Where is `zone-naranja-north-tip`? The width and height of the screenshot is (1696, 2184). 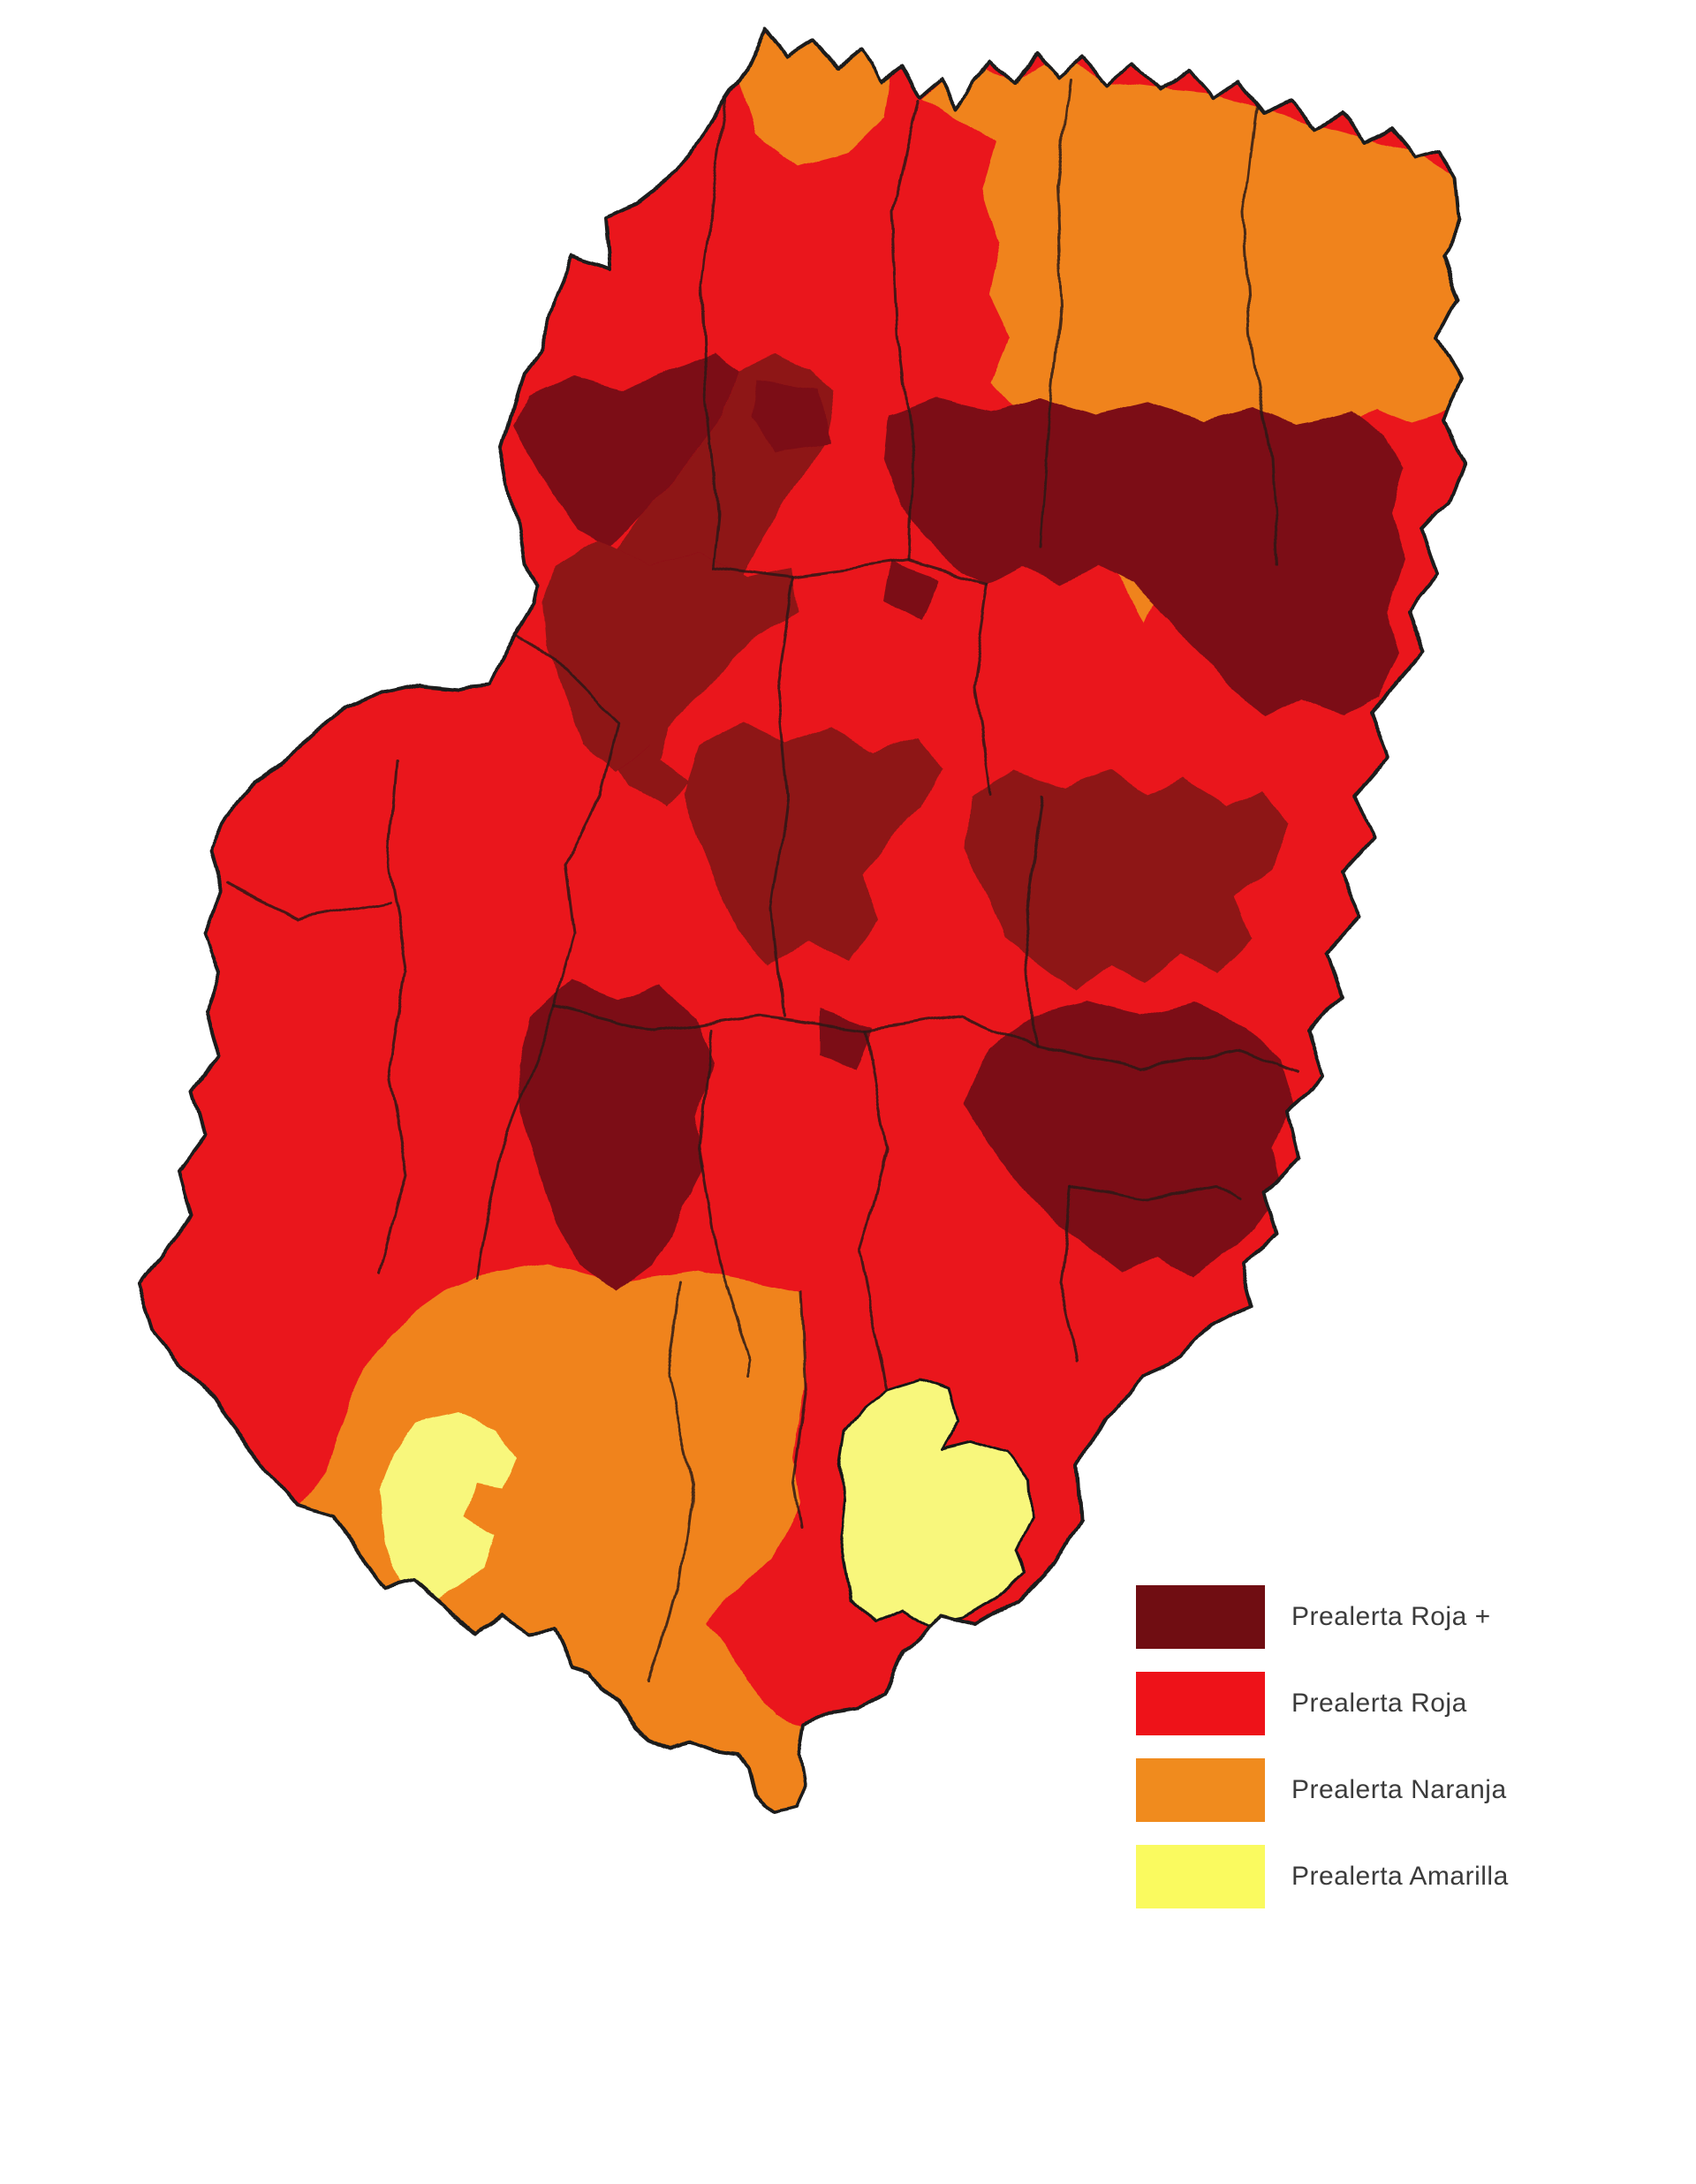
zone-naranja-north-tip is located at coordinates (815, 97).